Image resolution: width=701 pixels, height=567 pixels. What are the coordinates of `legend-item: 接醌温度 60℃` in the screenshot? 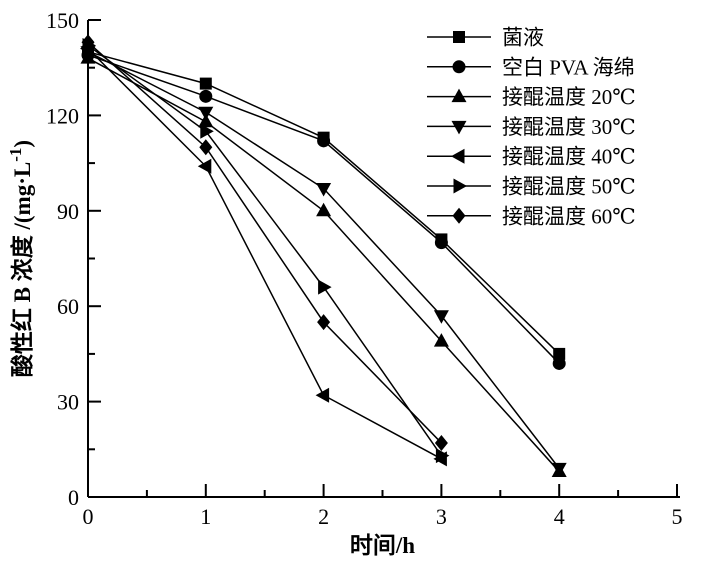 It's located at (531, 216).